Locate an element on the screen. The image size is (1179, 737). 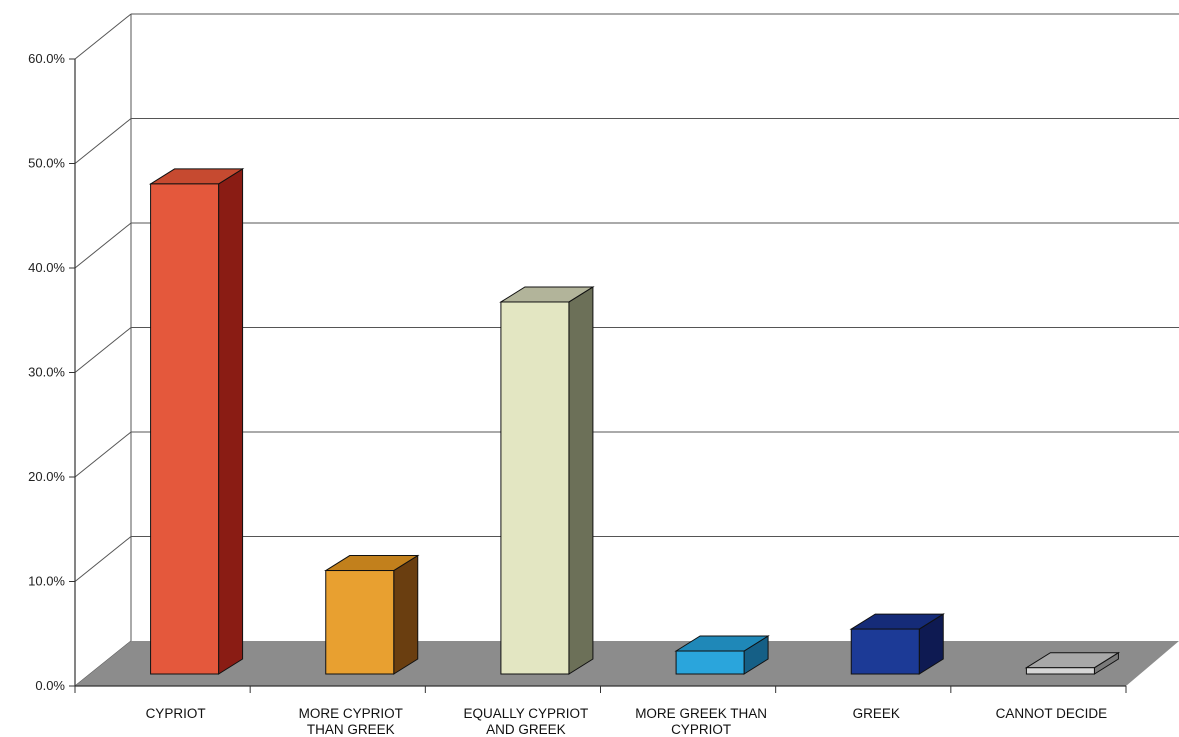
x-tick-label: EQUALLY CYPRIOT AND GREEK is located at coordinates (526, 721).